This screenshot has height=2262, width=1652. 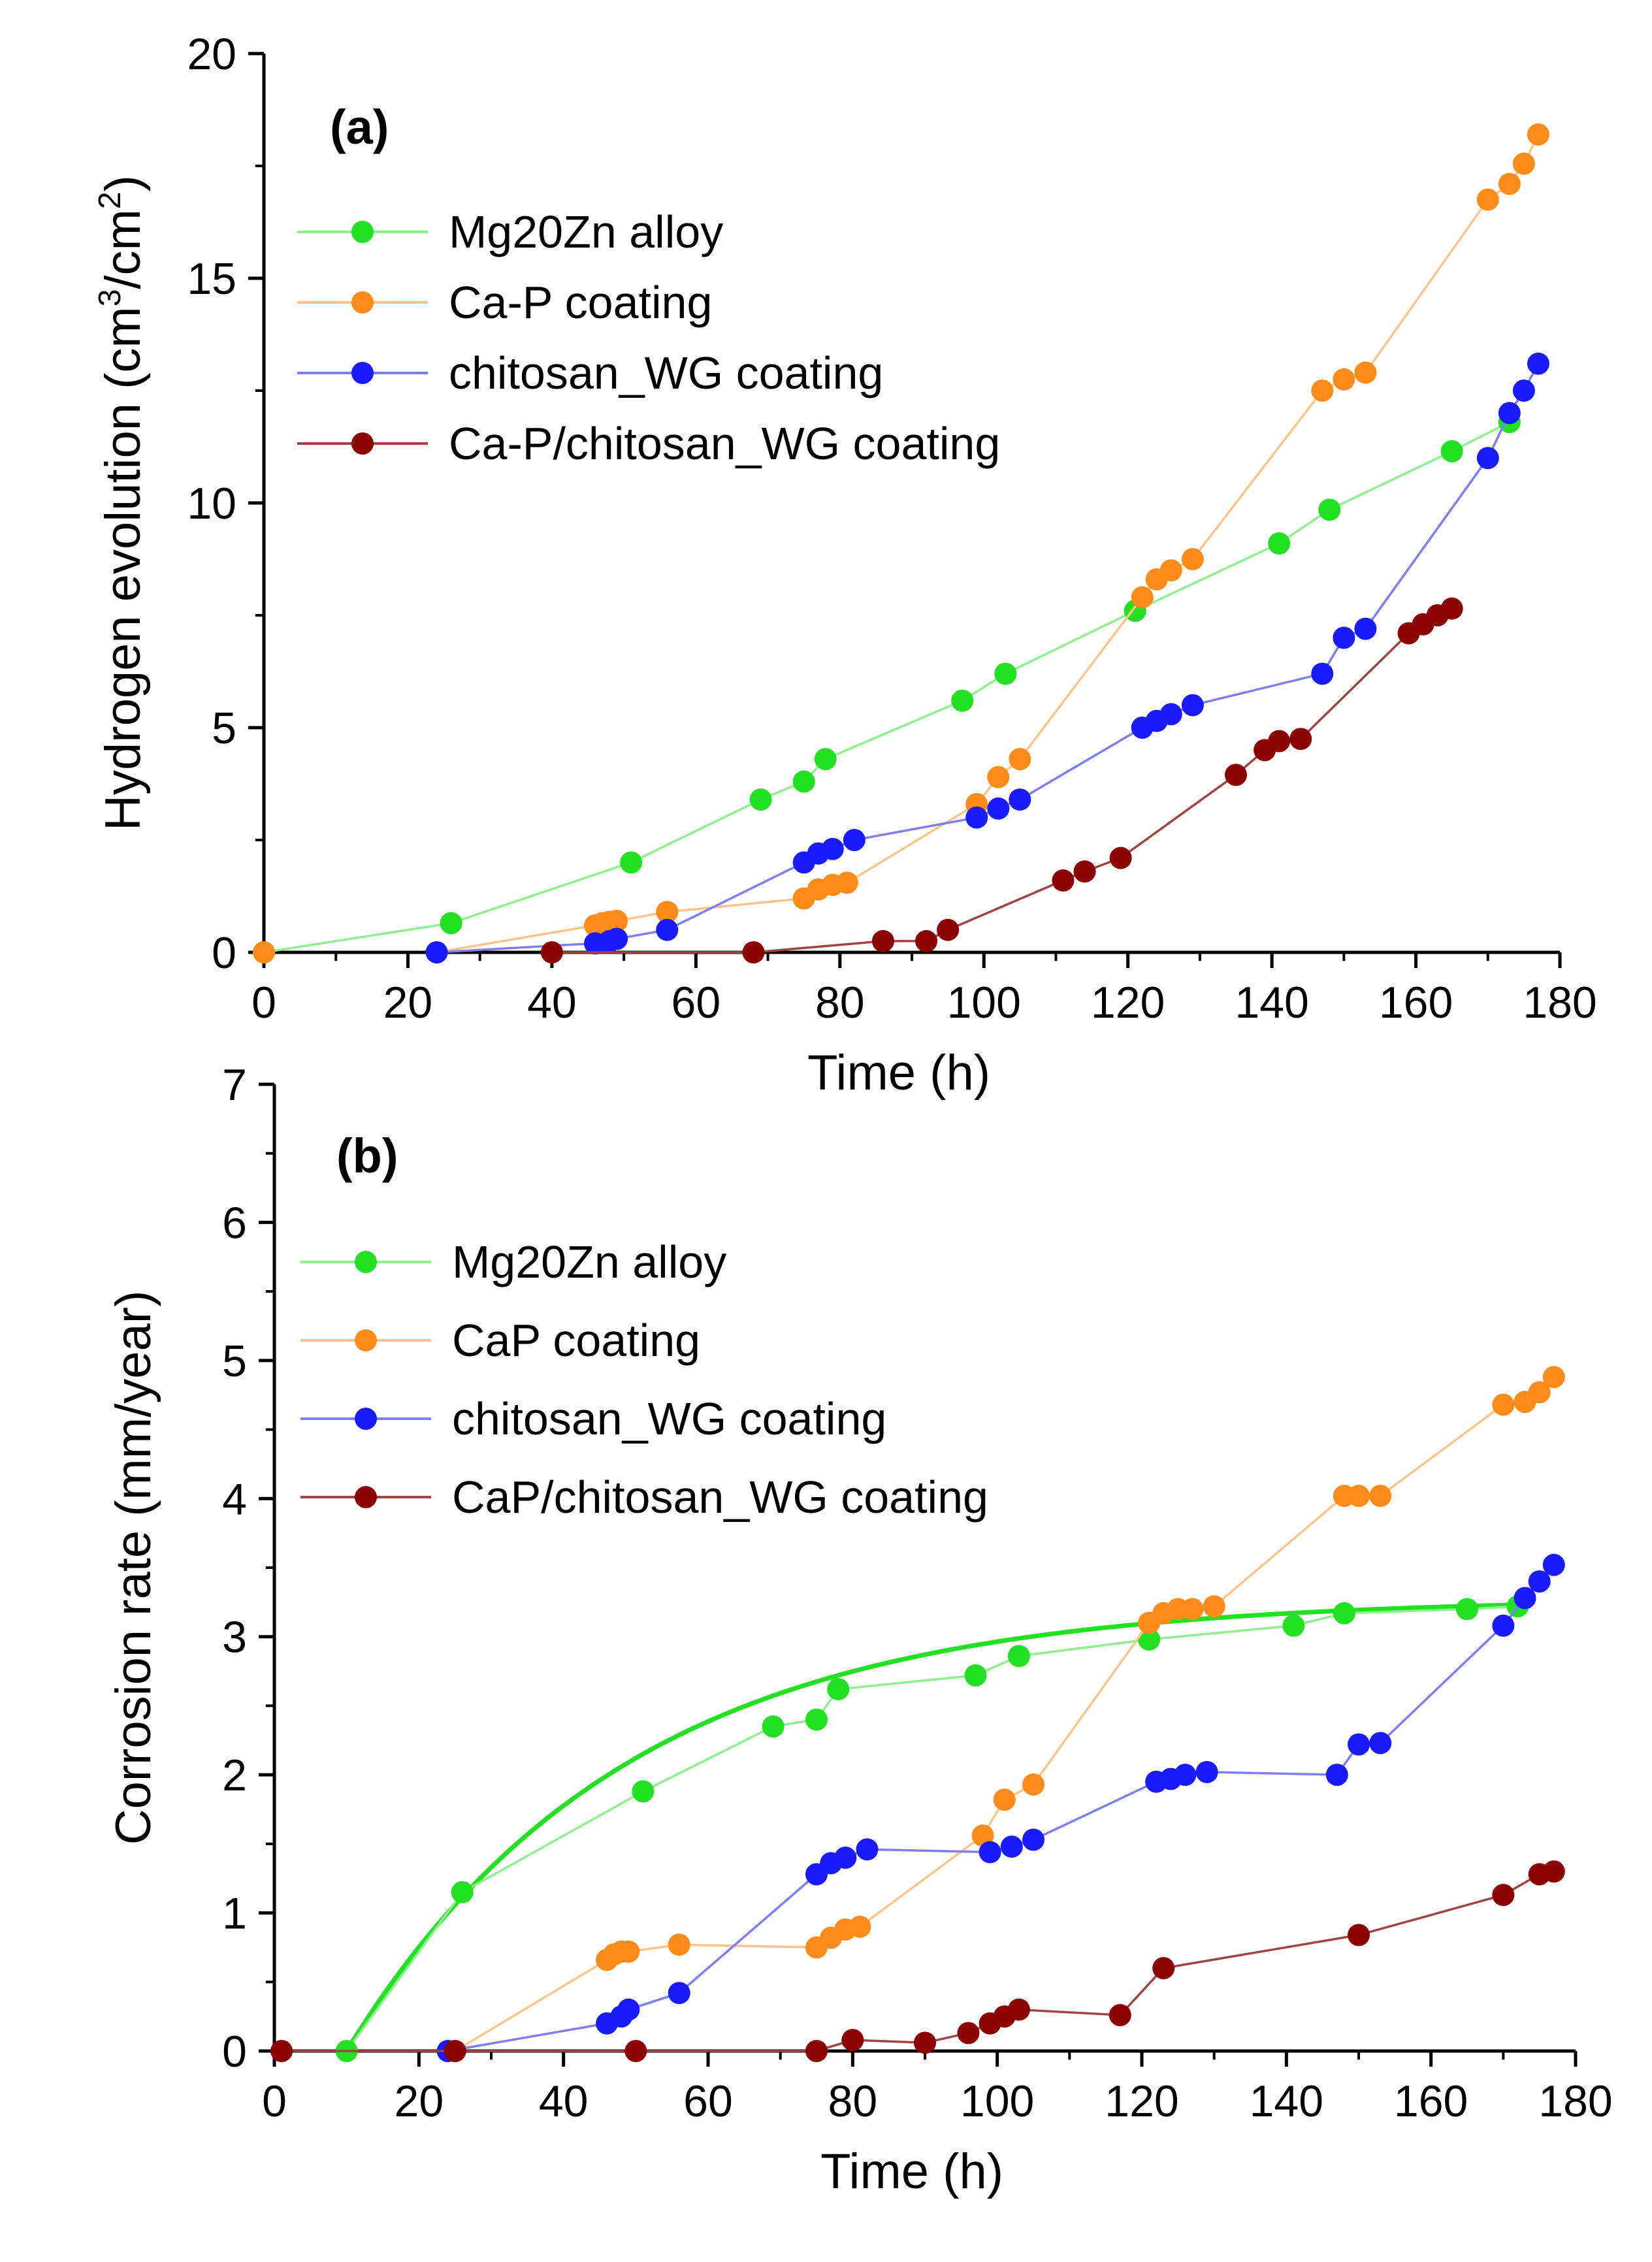 I want to click on legend-label: Ca-P/chitosan_WG coating, so click(x=724, y=443).